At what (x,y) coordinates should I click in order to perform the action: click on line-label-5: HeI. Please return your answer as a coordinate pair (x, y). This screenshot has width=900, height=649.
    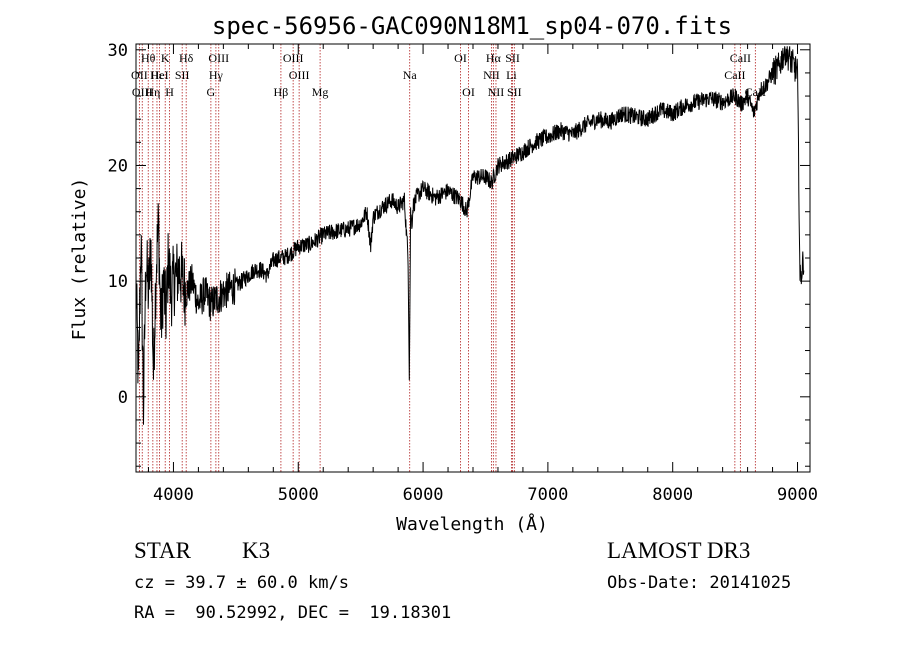
    Looking at the image, I should click on (160, 75).